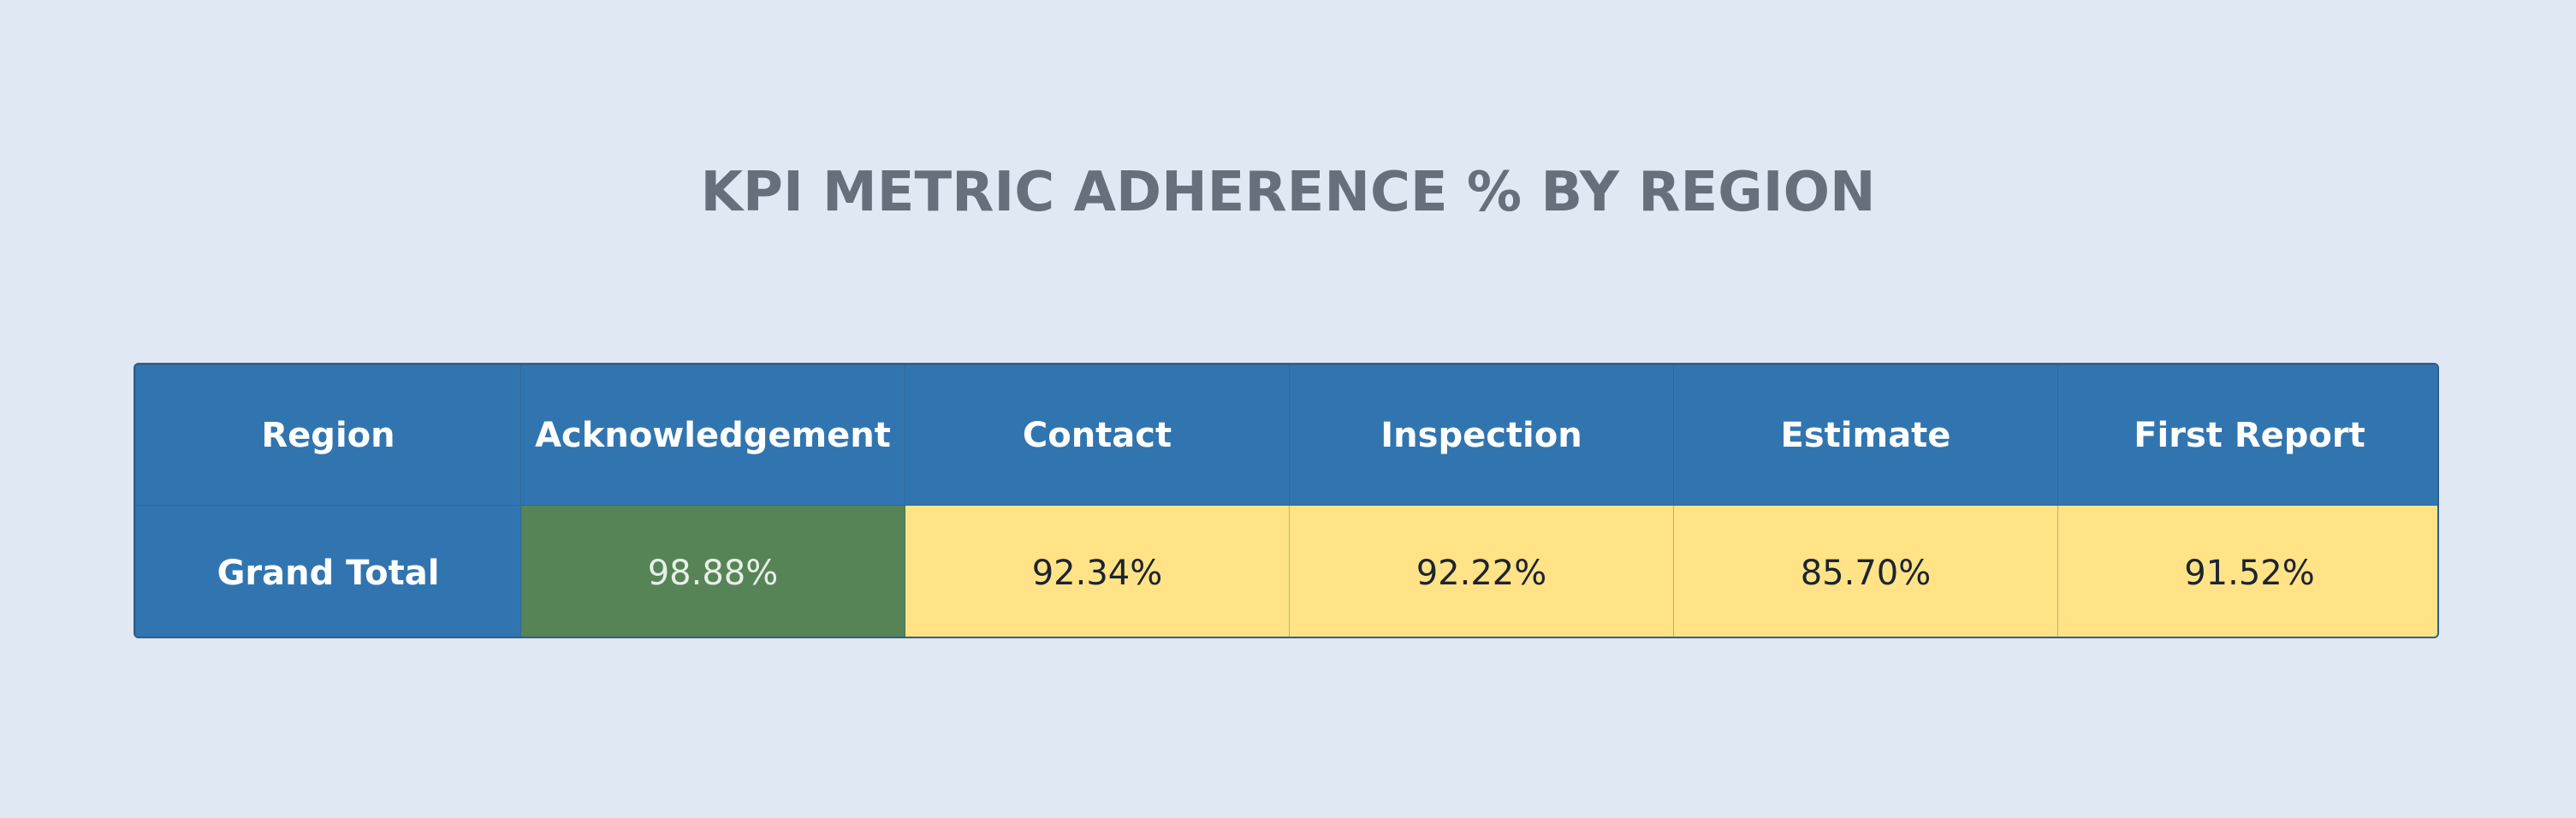 Image resolution: width=2576 pixels, height=818 pixels. I want to click on column-header-contact: Contact, so click(1097, 435).